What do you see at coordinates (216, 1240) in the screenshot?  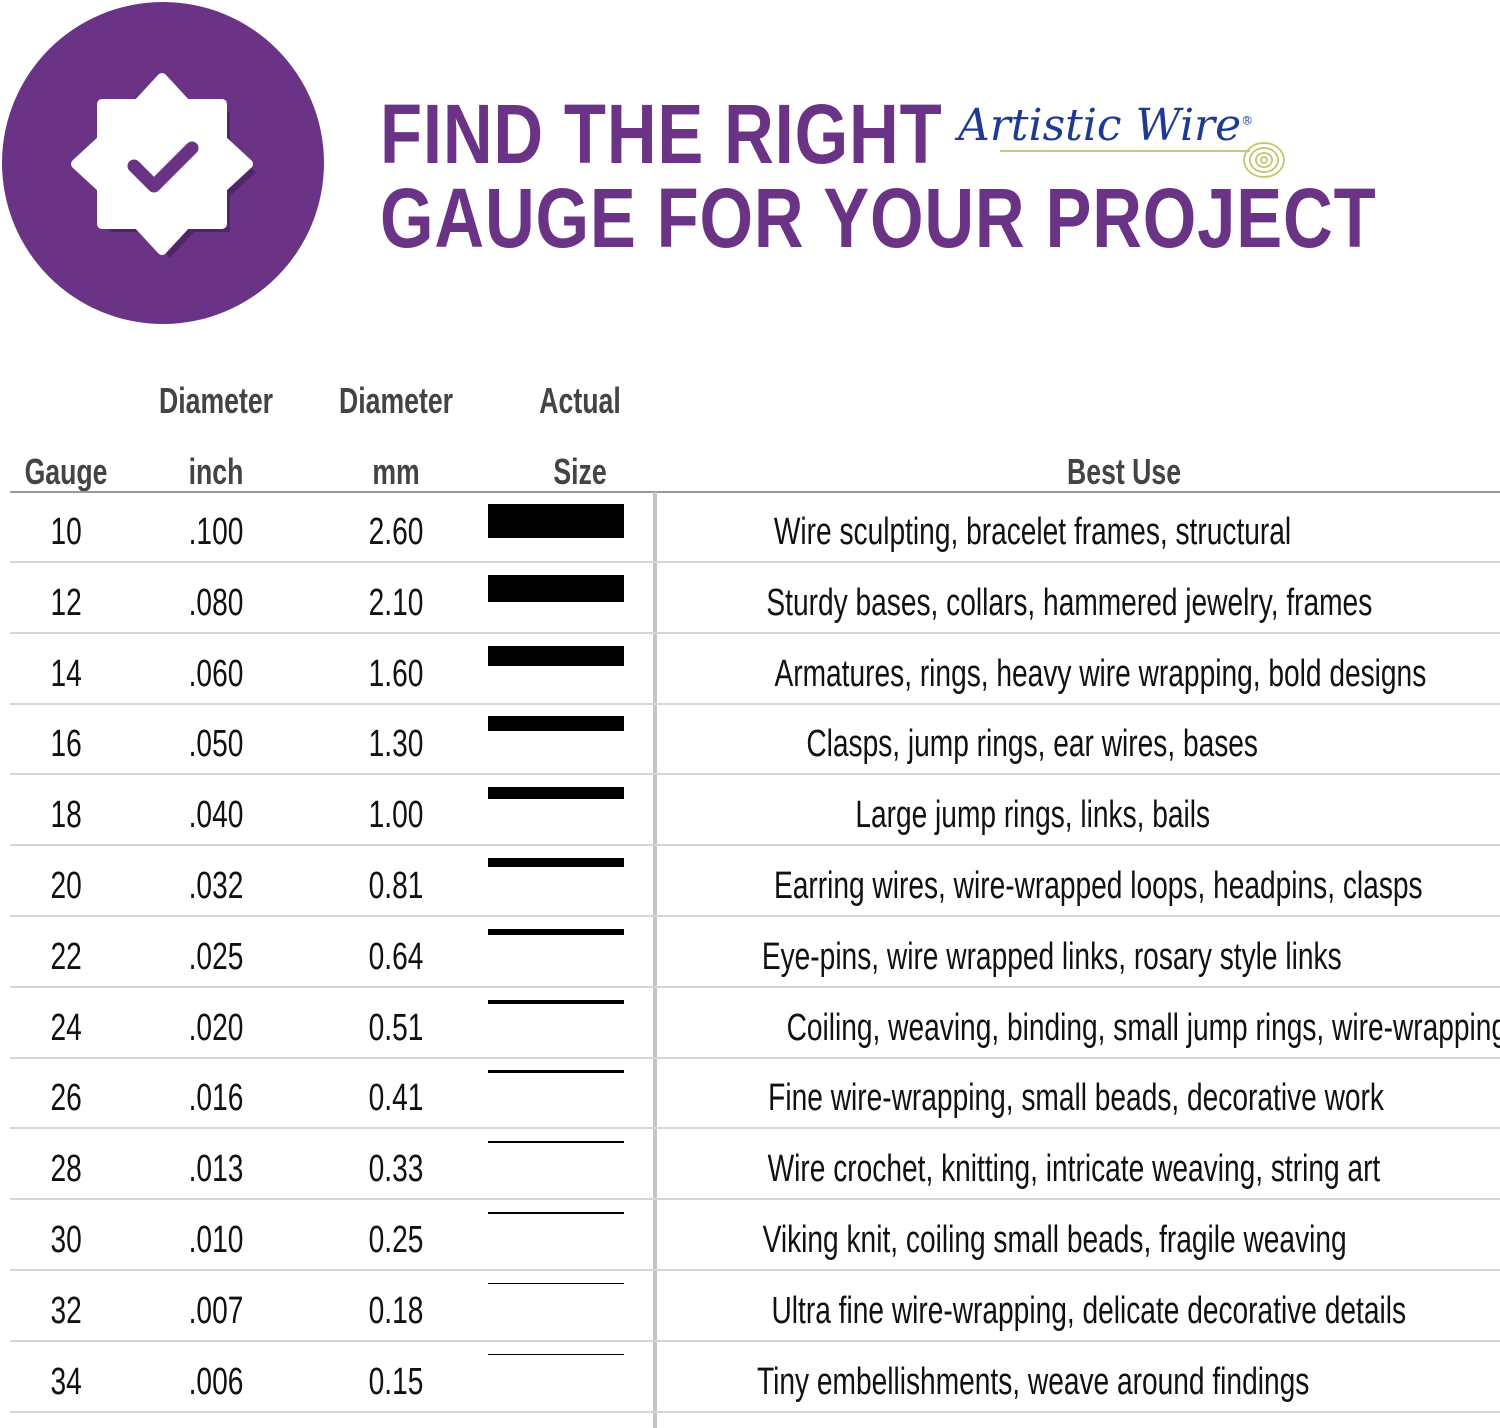 I see `inch-cell: .010` at bounding box center [216, 1240].